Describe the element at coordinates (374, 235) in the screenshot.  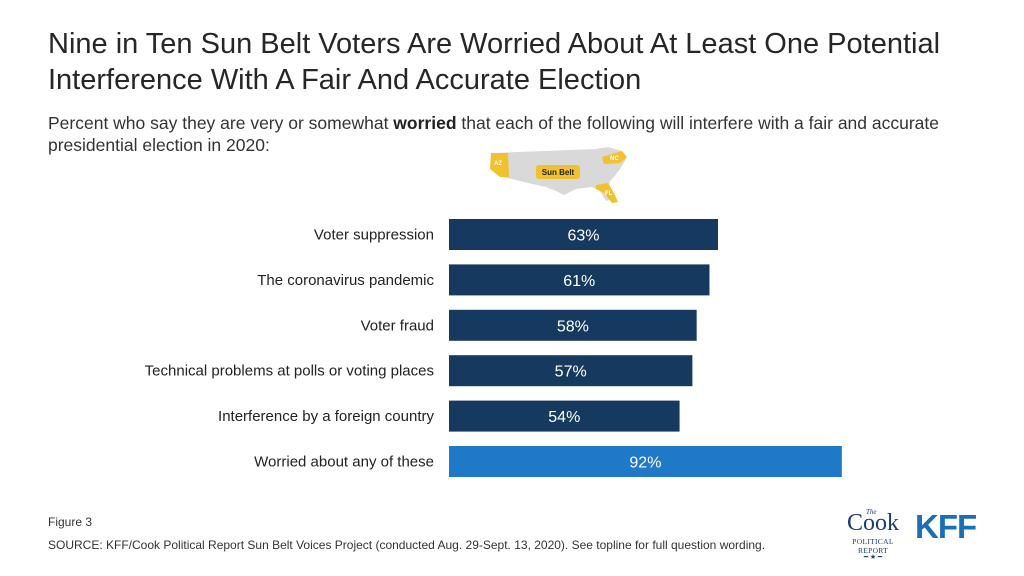
I see `category-label: Voter suppression` at that location.